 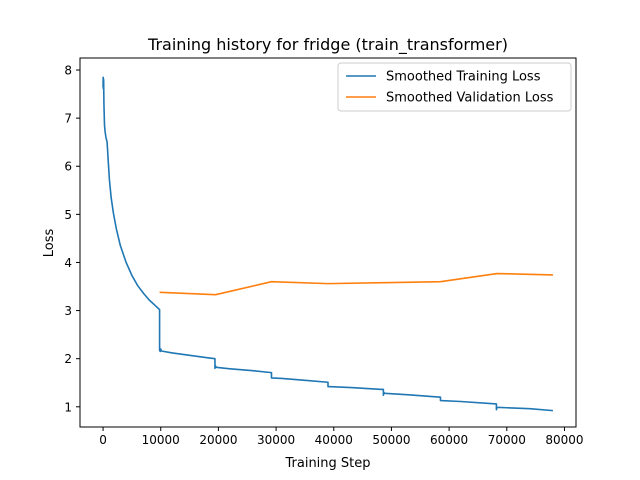 What do you see at coordinates (68, 215) in the screenshot?
I see `y-tick-label: 5` at bounding box center [68, 215].